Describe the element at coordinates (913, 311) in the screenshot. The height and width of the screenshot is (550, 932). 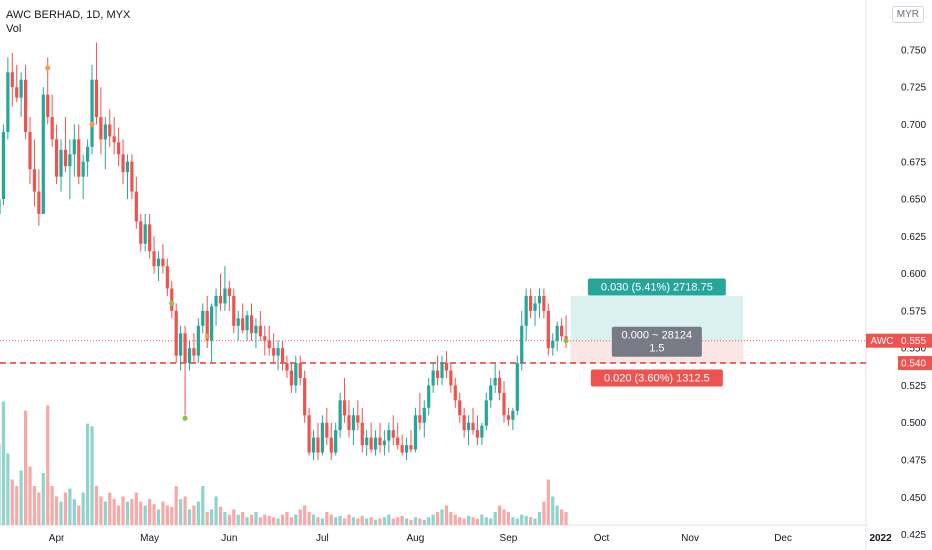
I see `y-tick-label: 0.575` at that location.